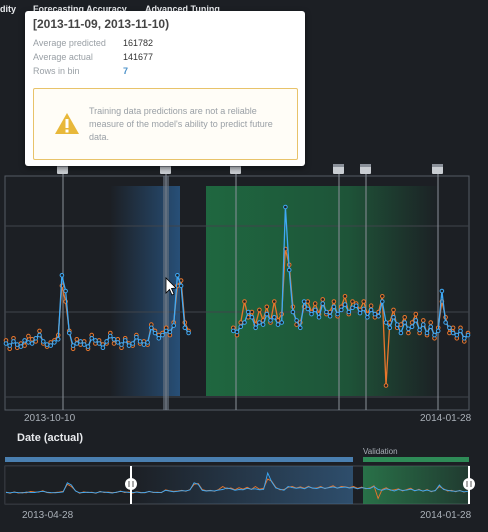 The width and height of the screenshot is (488, 532). Describe the element at coordinates (182, 9) in the screenshot. I see `tab-advanced-tuning: Advanced Tuning` at that location.